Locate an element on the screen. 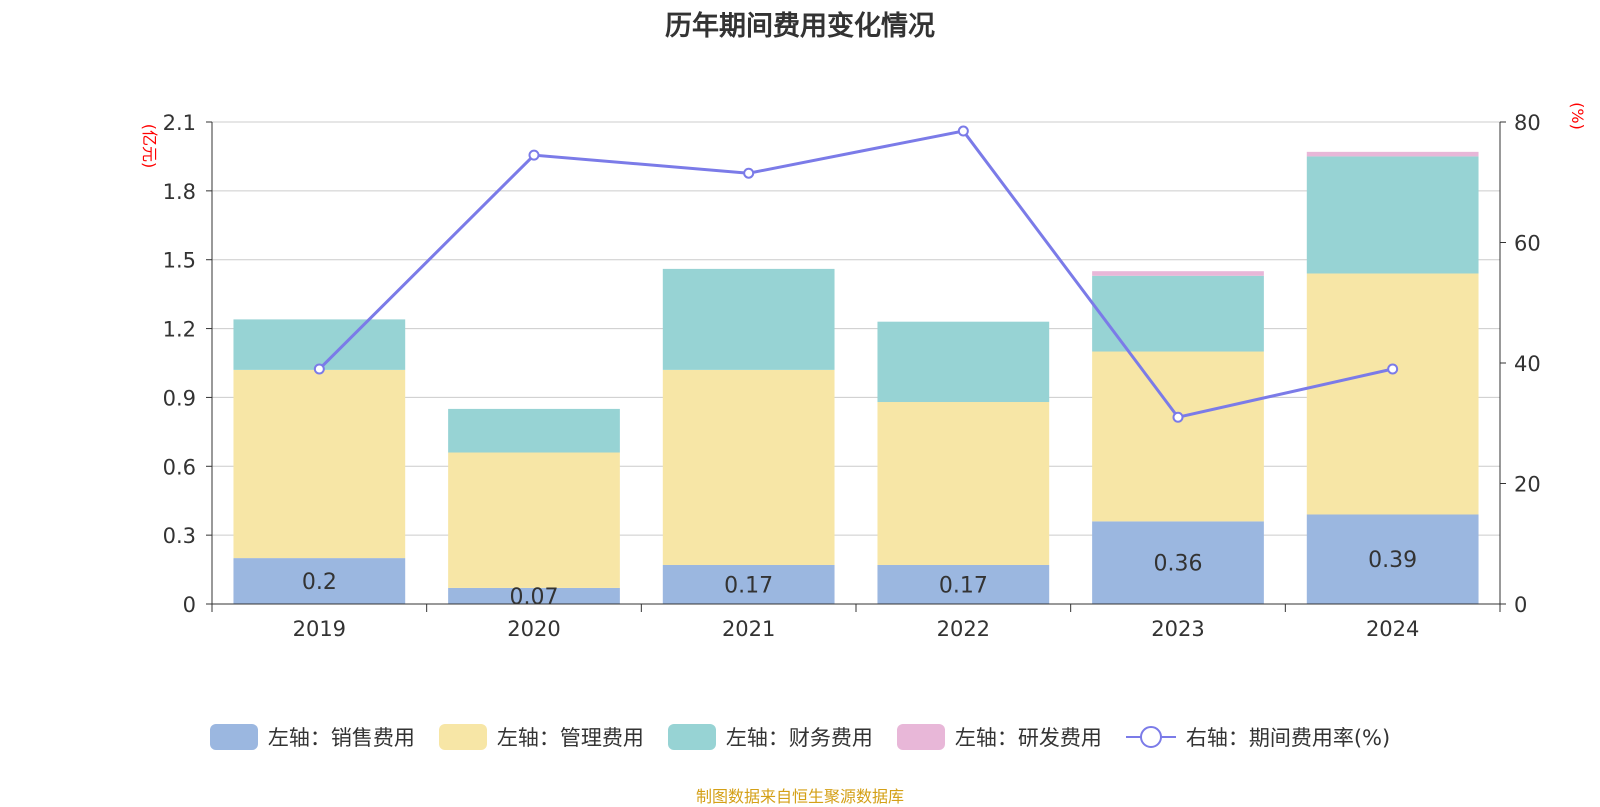  right-axis-tick-label: 0 is located at coordinates (1520, 605).